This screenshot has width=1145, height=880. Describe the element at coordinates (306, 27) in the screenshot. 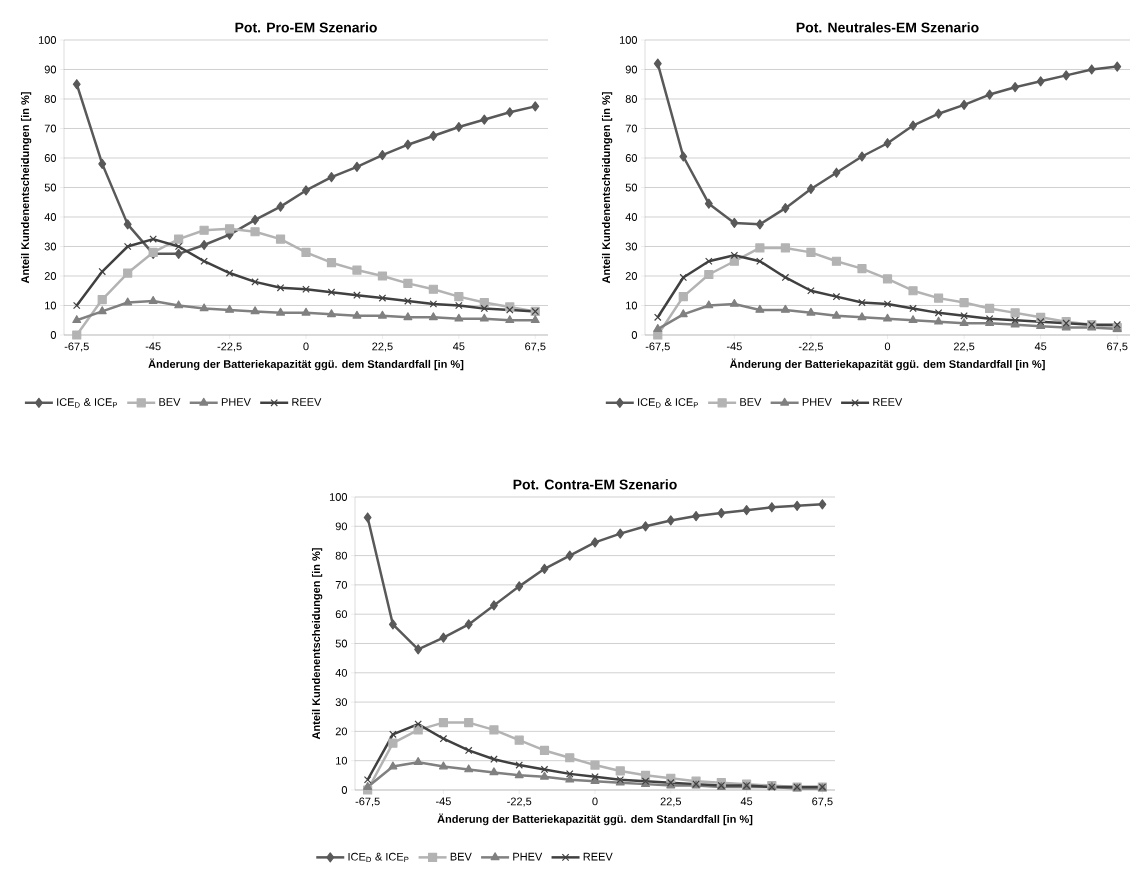

I see `chart-title: Pot. Pro-EM Szenario` at that location.